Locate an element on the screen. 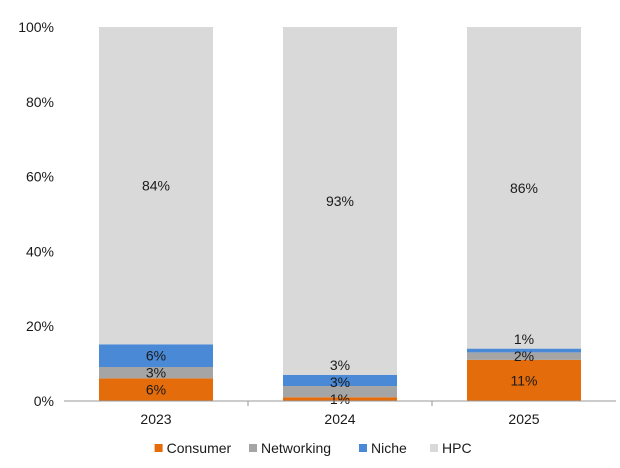 The width and height of the screenshot is (620, 468). bar-hpc-2025 is located at coordinates (524, 188).